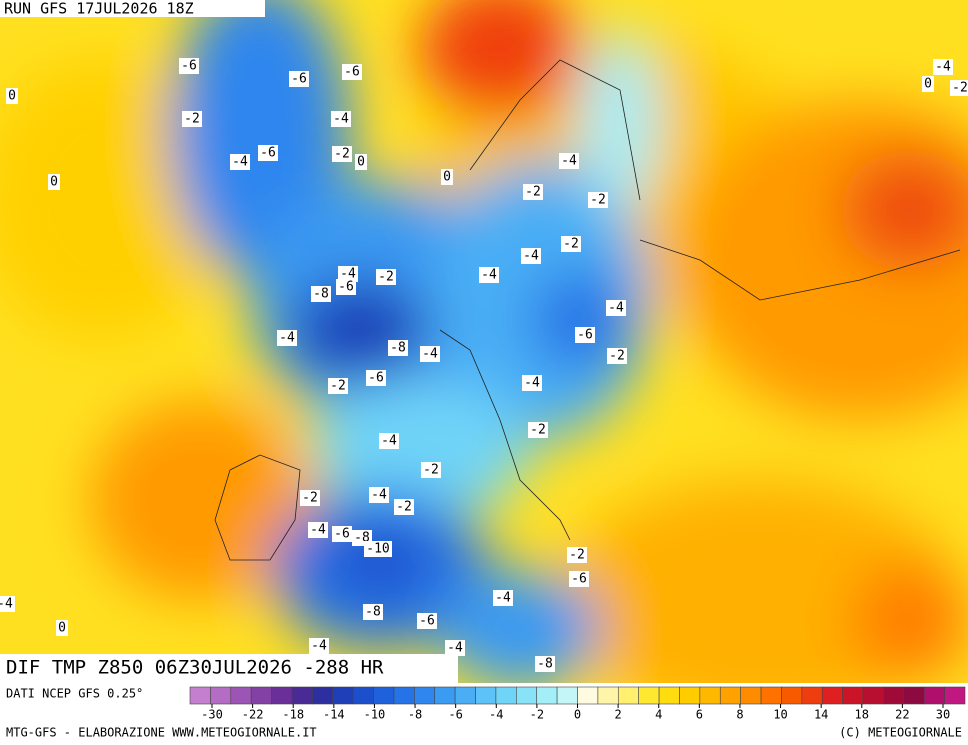 The height and width of the screenshot is (745, 968). What do you see at coordinates (658, 715) in the screenshot?
I see `colorbar-tick-label: 4` at bounding box center [658, 715].